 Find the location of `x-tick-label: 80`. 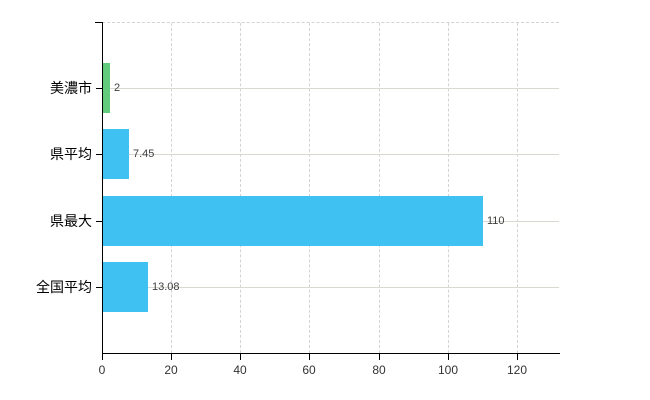

x-tick-label: 80 is located at coordinates (379, 370).